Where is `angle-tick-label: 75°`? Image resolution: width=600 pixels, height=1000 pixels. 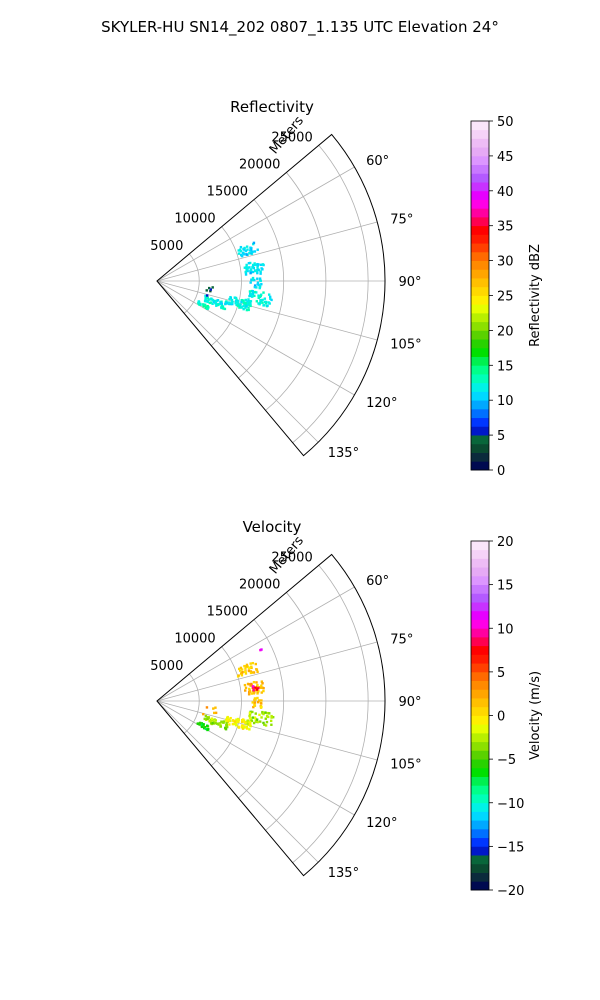 angle-tick-label: 75° is located at coordinates (401, 639).